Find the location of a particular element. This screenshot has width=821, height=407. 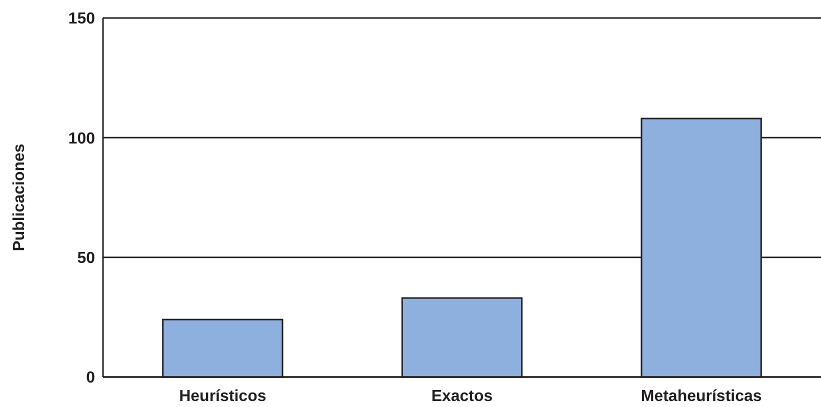

x-tick-label: Exactos is located at coordinates (462, 396).